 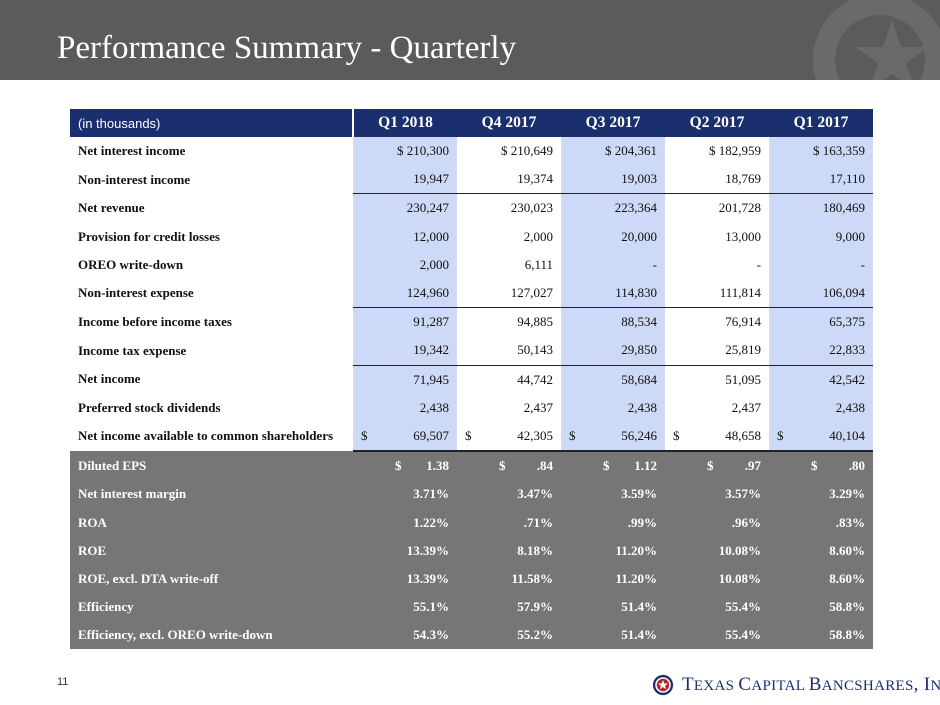 What do you see at coordinates (63, 682) in the screenshot?
I see `page-number: 11` at bounding box center [63, 682].